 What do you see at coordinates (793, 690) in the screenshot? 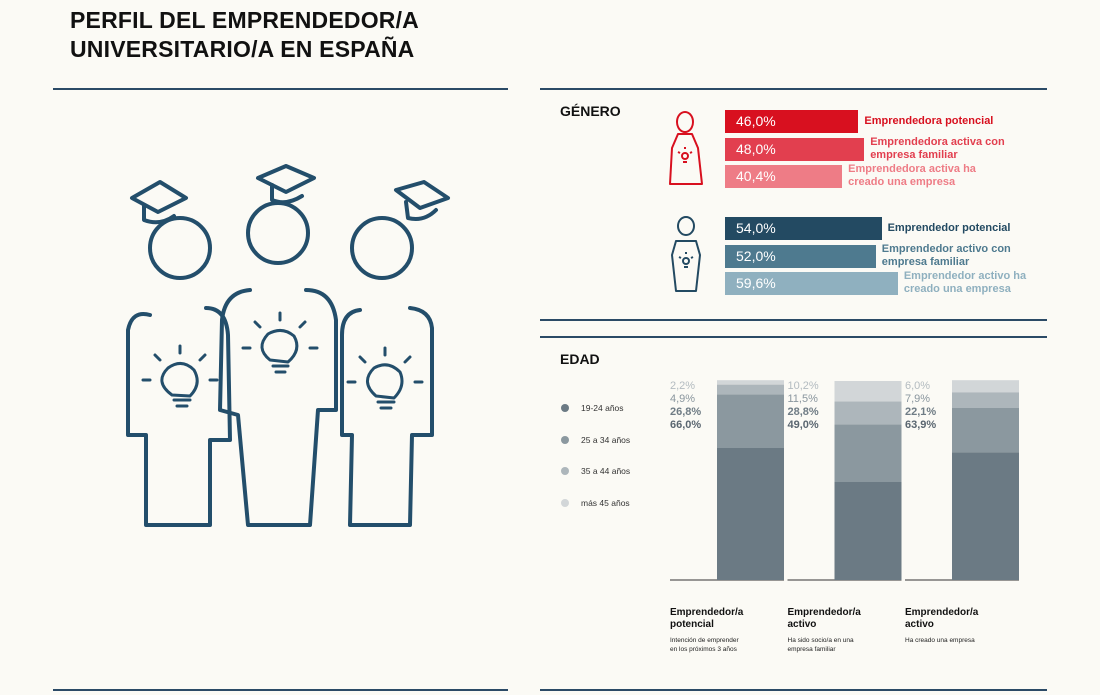
I see `right-bottom-rule` at bounding box center [793, 690].